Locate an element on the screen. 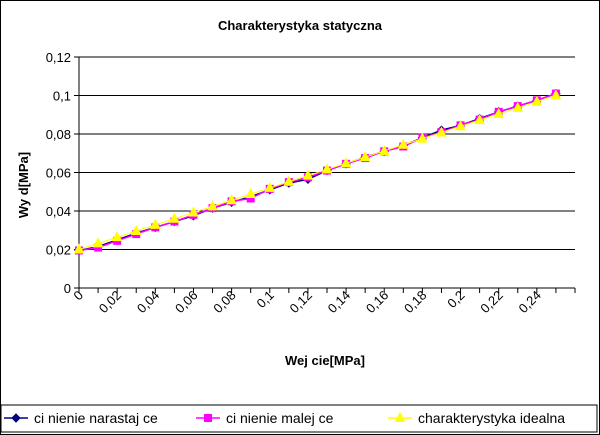 The image size is (600, 435). x-tick-label: 0,02 is located at coordinates (110, 302).